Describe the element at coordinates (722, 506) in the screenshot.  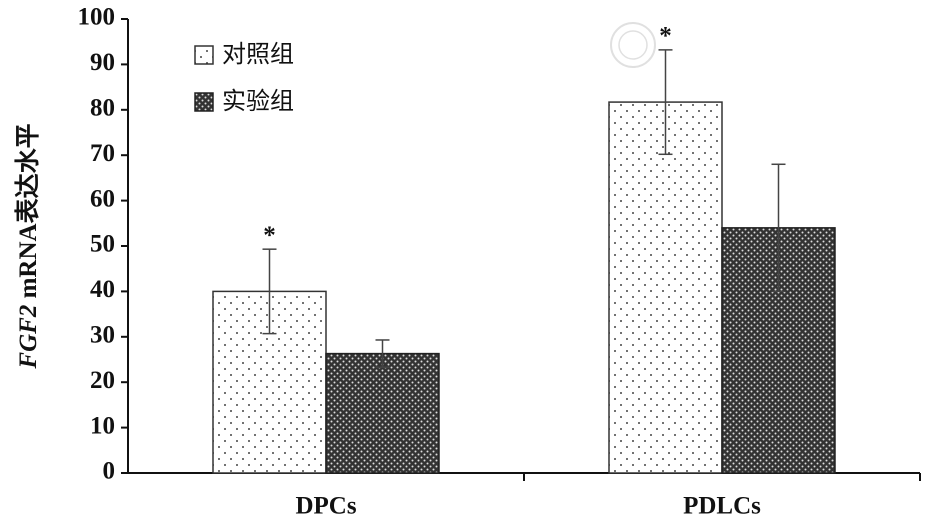
I see `x-tick-label: PDLCs` at that location.